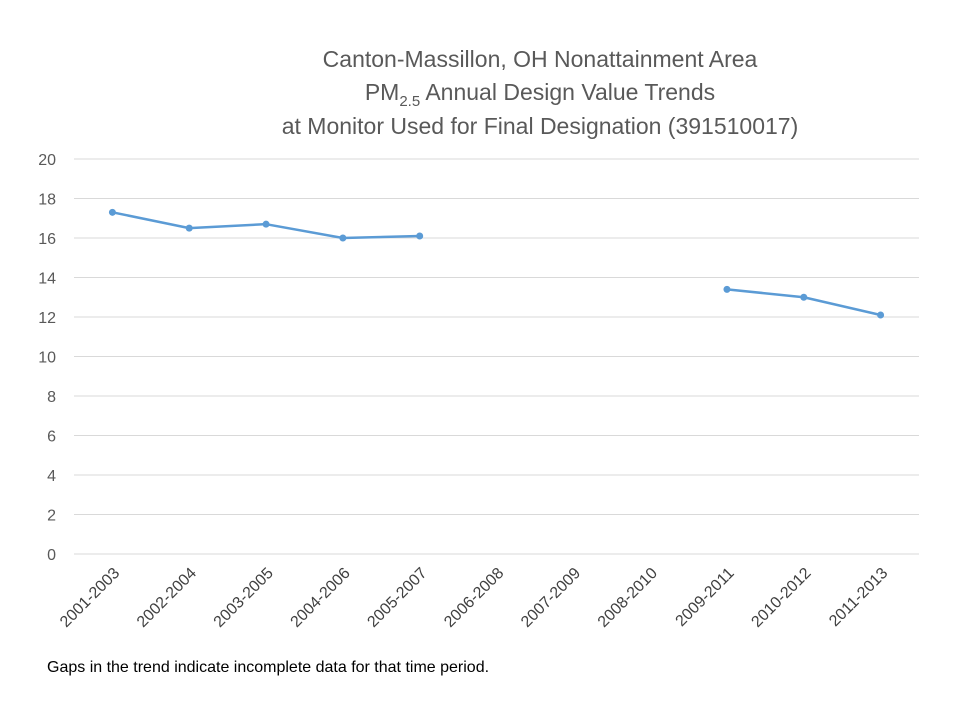 The height and width of the screenshot is (720, 960). What do you see at coordinates (567, 92) in the screenshot?
I see `chart-title-suffix: Annual Design Value Trends` at bounding box center [567, 92].